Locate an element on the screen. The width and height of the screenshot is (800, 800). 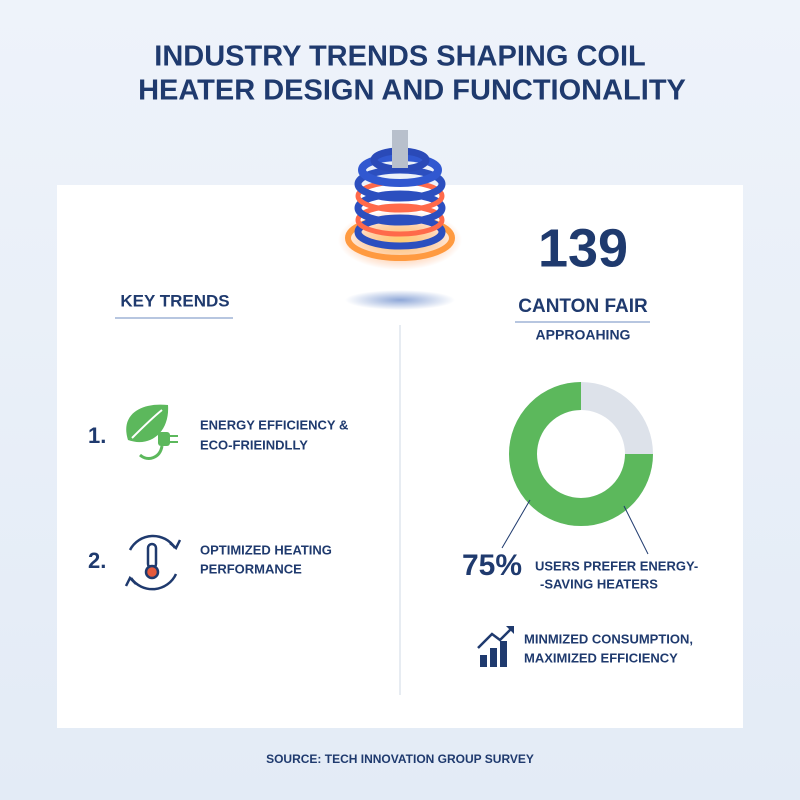
section-heading: KEY TRENDS is located at coordinates (174, 300).